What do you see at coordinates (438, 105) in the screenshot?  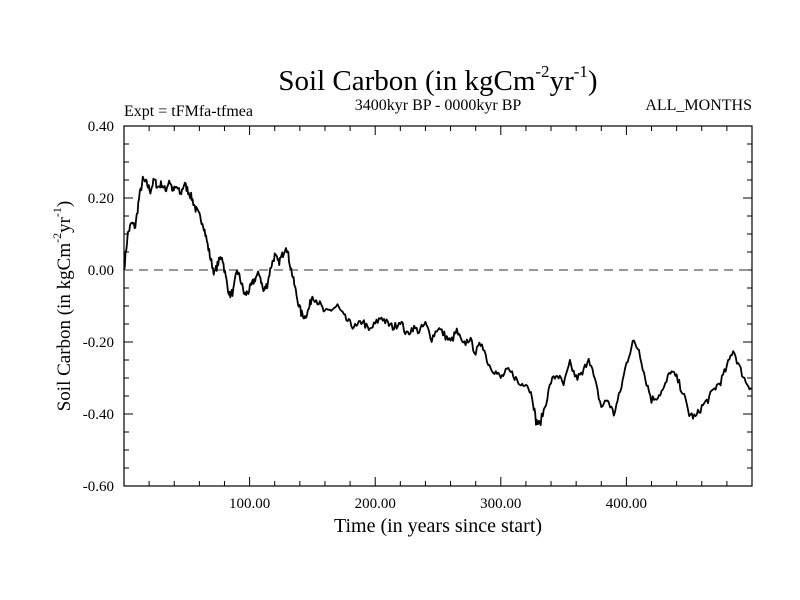 I see `subtitle-center: 3400kyr BP - 0000kyr BP` at bounding box center [438, 105].